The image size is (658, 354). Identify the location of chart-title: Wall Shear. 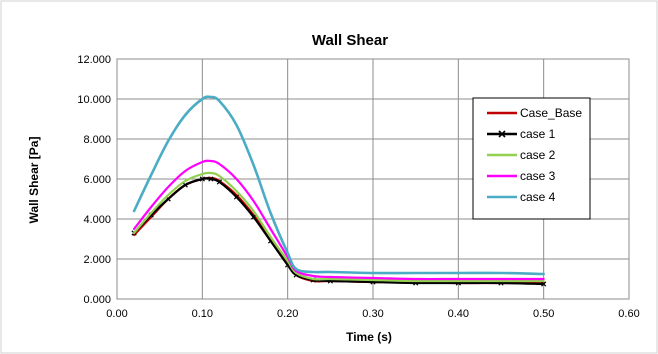
(350, 40).